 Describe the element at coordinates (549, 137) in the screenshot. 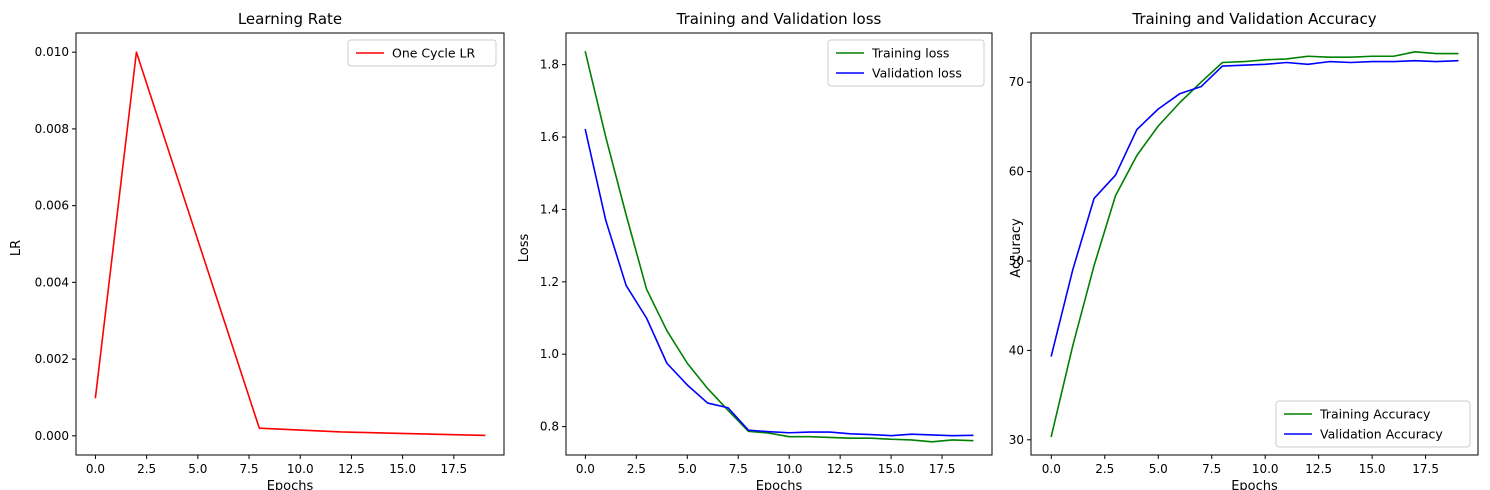

I see `y-tick-label: 1.6` at that location.